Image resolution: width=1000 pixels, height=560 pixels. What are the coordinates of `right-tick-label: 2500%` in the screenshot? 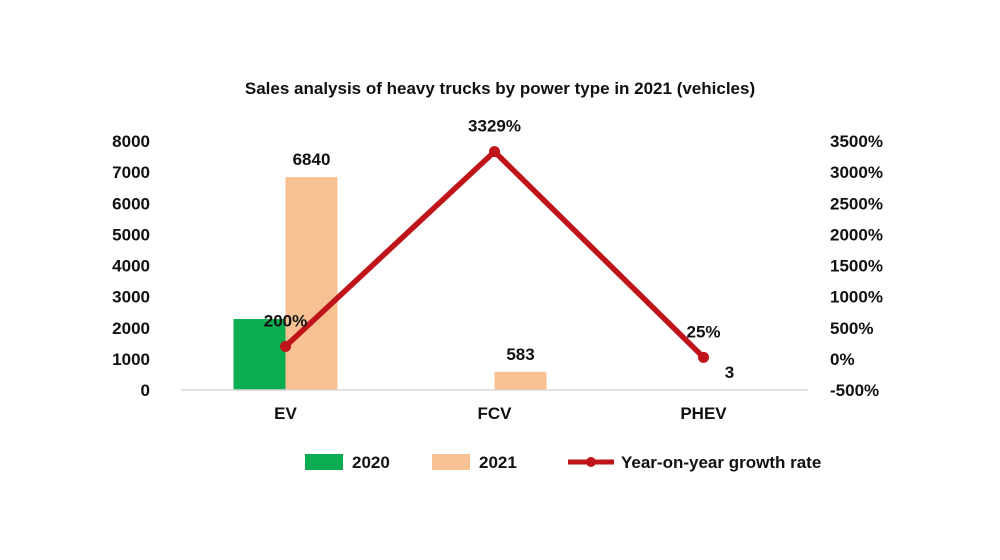 It's located at (856, 203).